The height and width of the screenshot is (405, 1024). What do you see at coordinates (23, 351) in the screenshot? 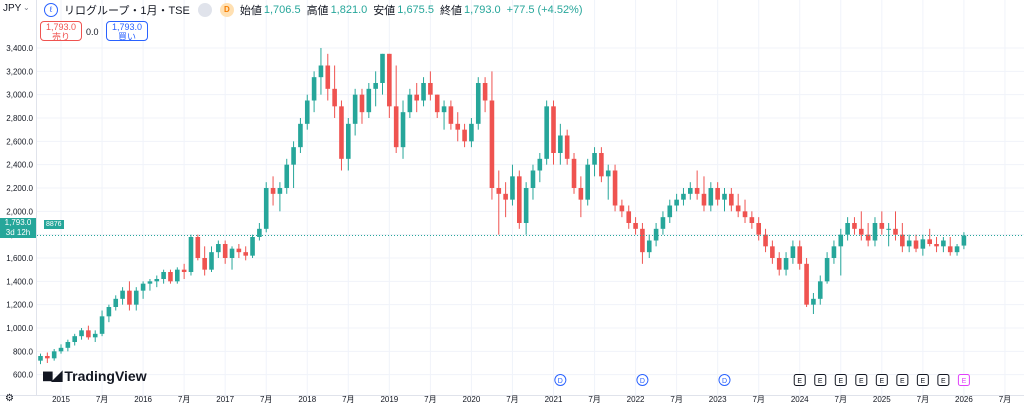
I see `price-tick-label: 800.0` at bounding box center [23, 351].